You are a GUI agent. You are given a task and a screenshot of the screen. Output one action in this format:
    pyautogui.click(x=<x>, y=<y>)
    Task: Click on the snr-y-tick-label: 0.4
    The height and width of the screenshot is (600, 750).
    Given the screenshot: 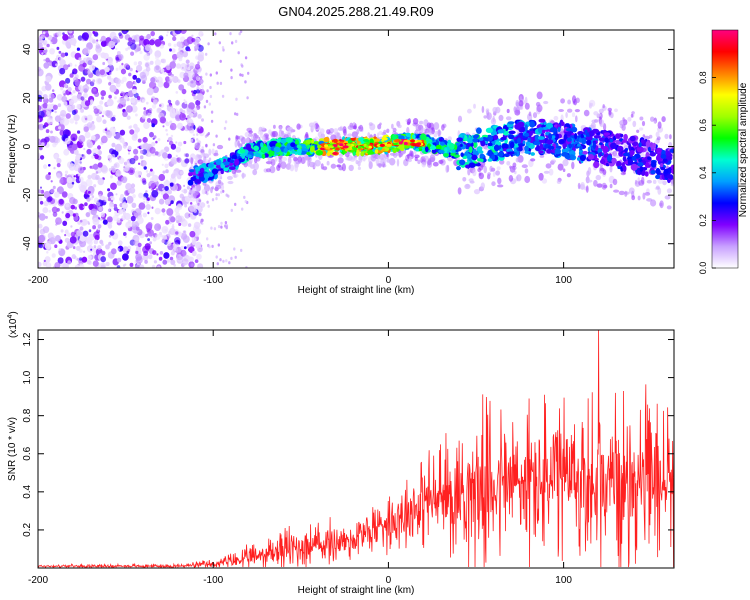 What is the action you would take?
    pyautogui.click(x=27, y=491)
    